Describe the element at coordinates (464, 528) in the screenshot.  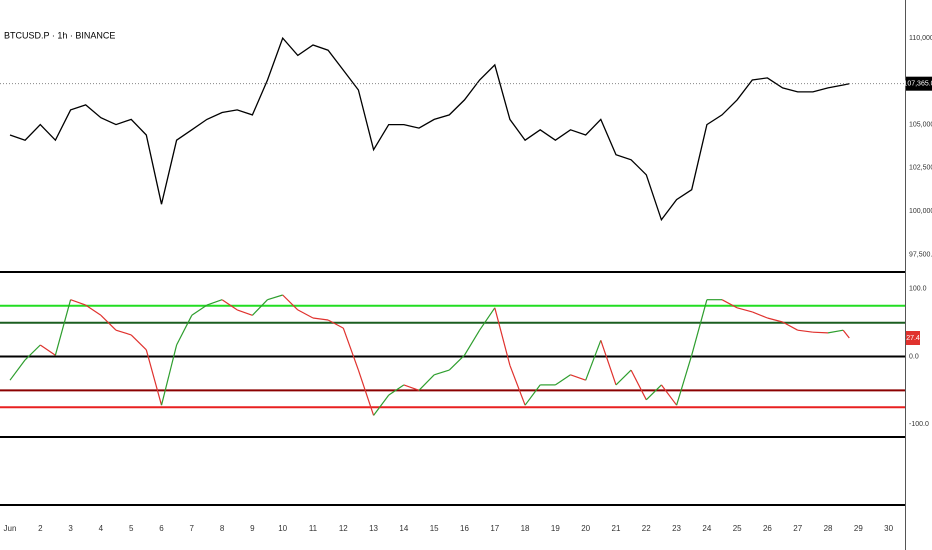
I see `x-tick-label: 16` at that location.